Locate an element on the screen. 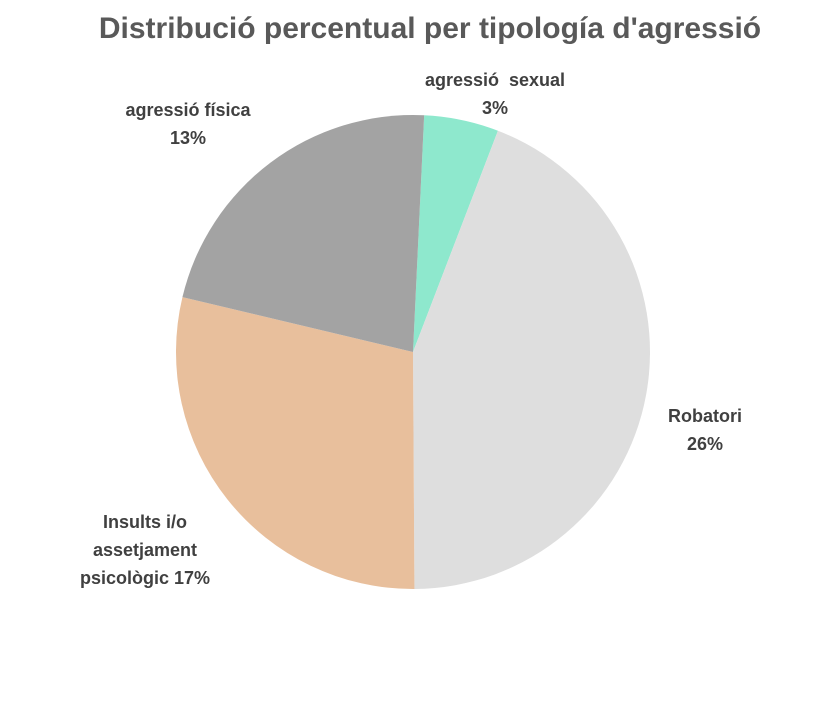  category-label: agressió física is located at coordinates (188, 110).